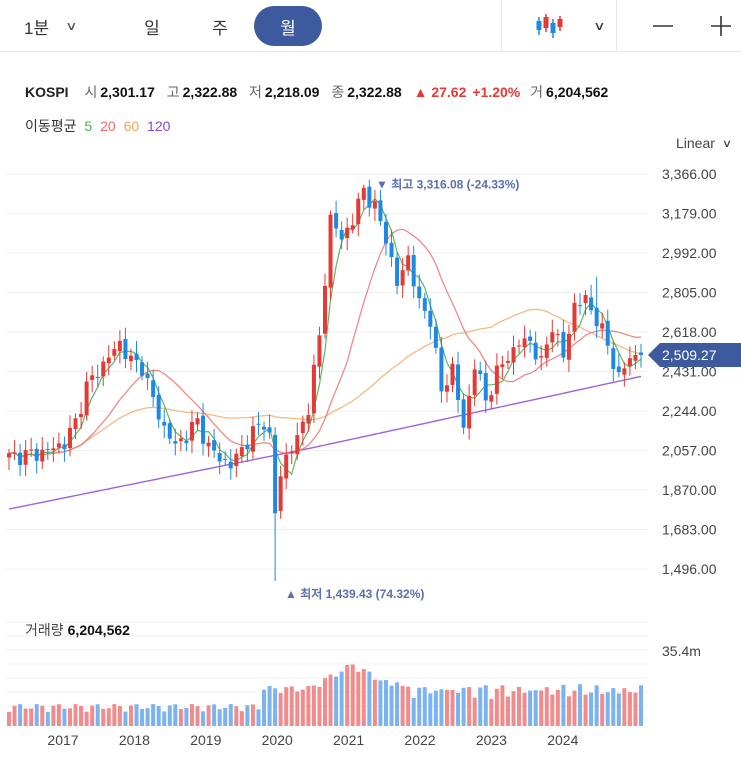  What do you see at coordinates (727, 143) in the screenshot?
I see `chevron-down-icon: ∨` at bounding box center [727, 143].